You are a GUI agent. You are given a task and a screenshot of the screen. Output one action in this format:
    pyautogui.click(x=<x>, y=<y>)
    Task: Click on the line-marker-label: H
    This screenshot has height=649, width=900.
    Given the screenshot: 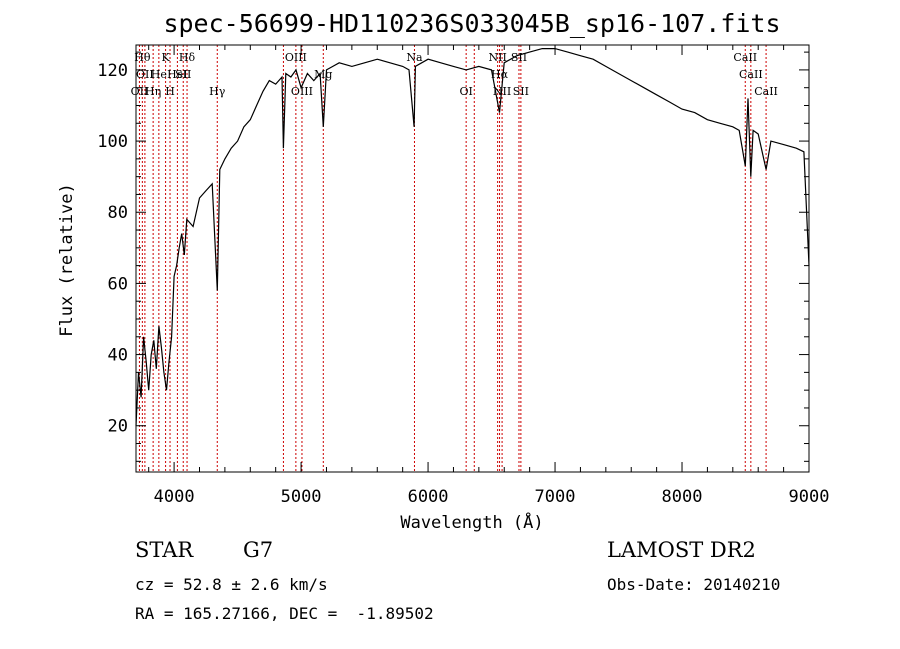 What is the action you would take?
    pyautogui.click(x=170, y=91)
    